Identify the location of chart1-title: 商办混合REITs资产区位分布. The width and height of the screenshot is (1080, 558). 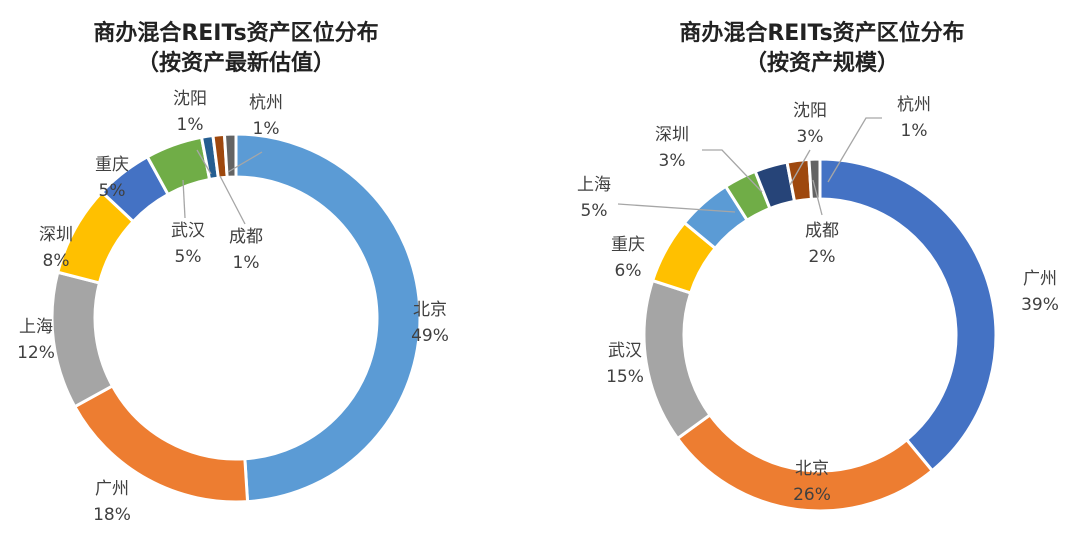
(235, 33).